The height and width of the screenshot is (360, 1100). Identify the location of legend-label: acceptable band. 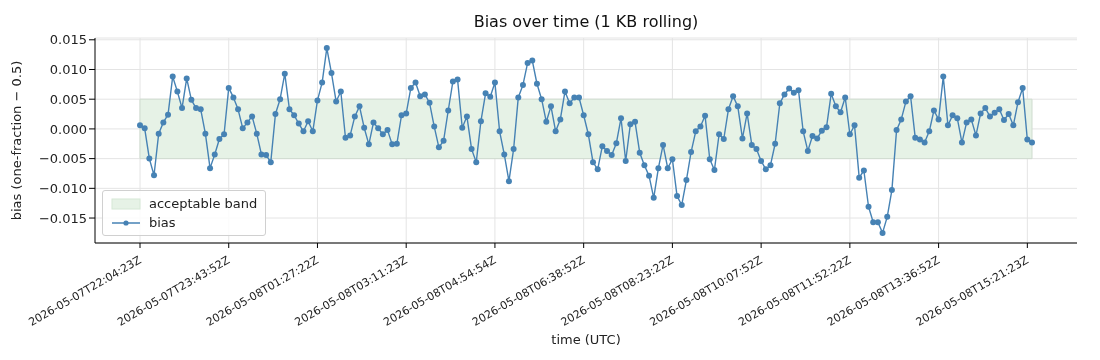
(203, 203).